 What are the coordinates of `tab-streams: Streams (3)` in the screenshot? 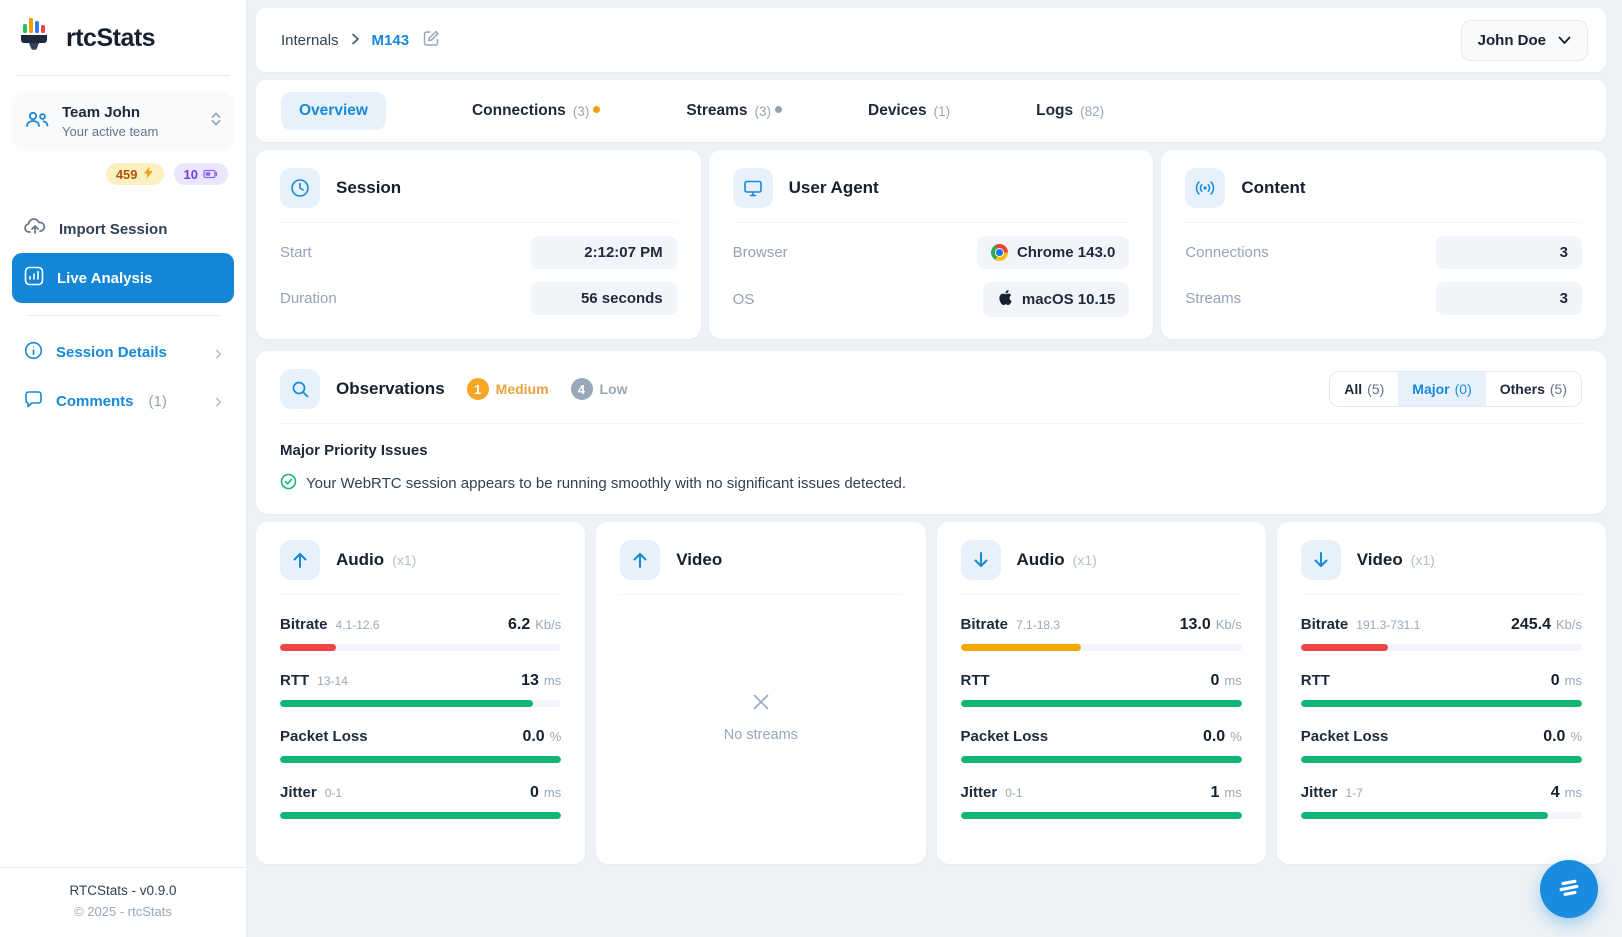 It's located at (734, 111).